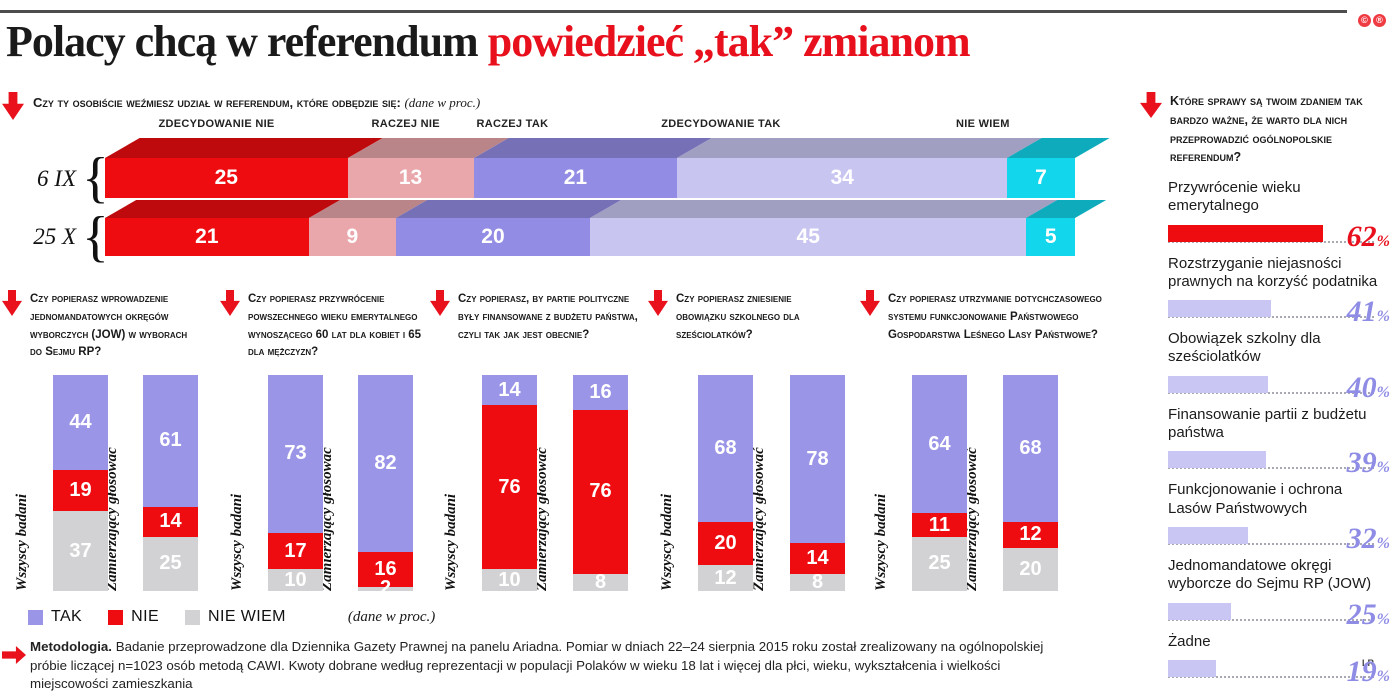 This screenshot has height=694, width=1400. Describe the element at coordinates (1279, 461) in the screenshot. I see `issue-bar-row: 39%` at that location.